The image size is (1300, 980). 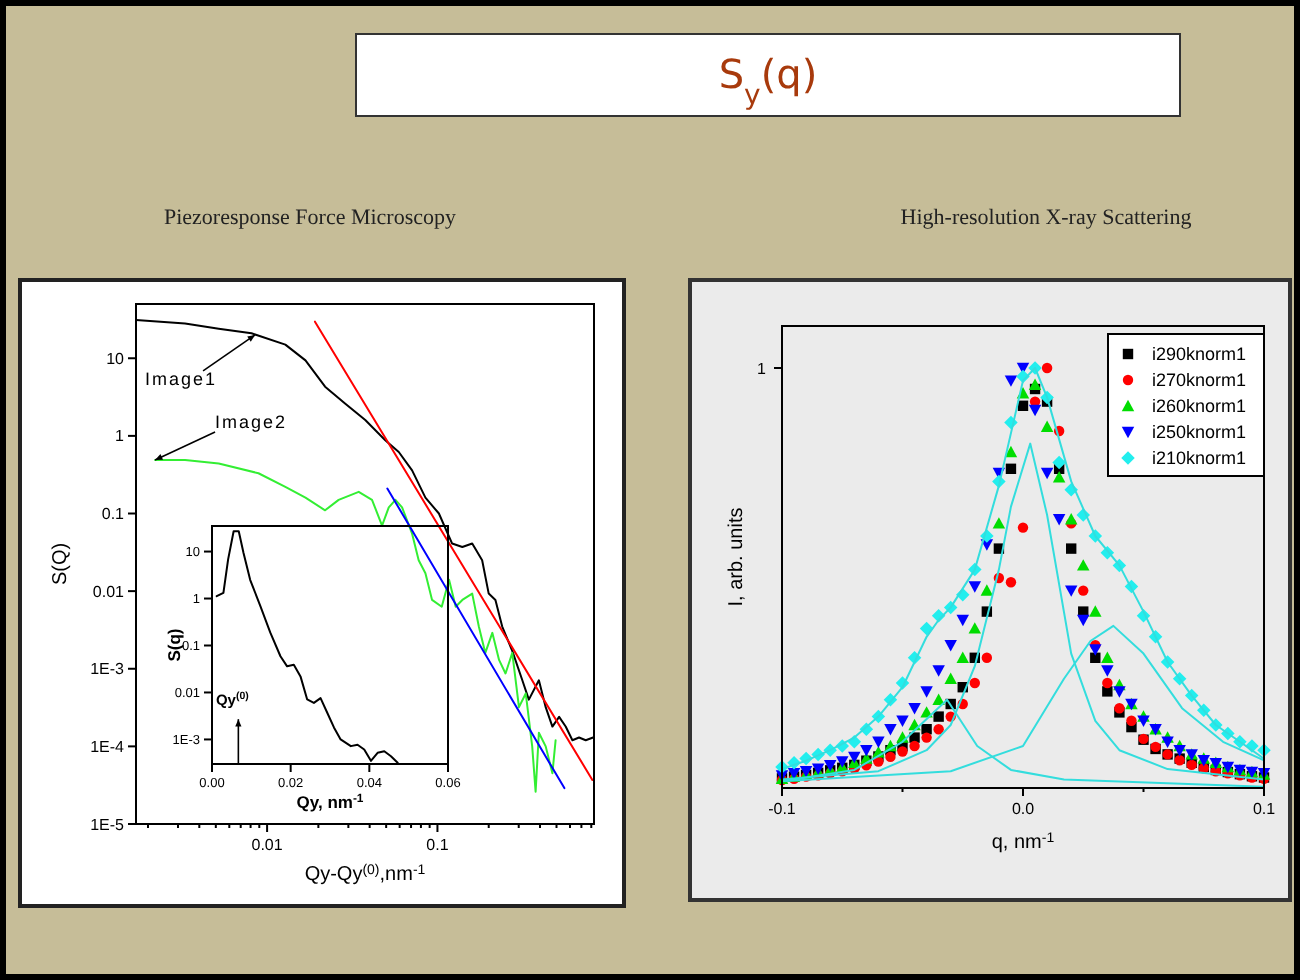 I want to click on y-tick-label: 1E-5, so click(x=108, y=824).